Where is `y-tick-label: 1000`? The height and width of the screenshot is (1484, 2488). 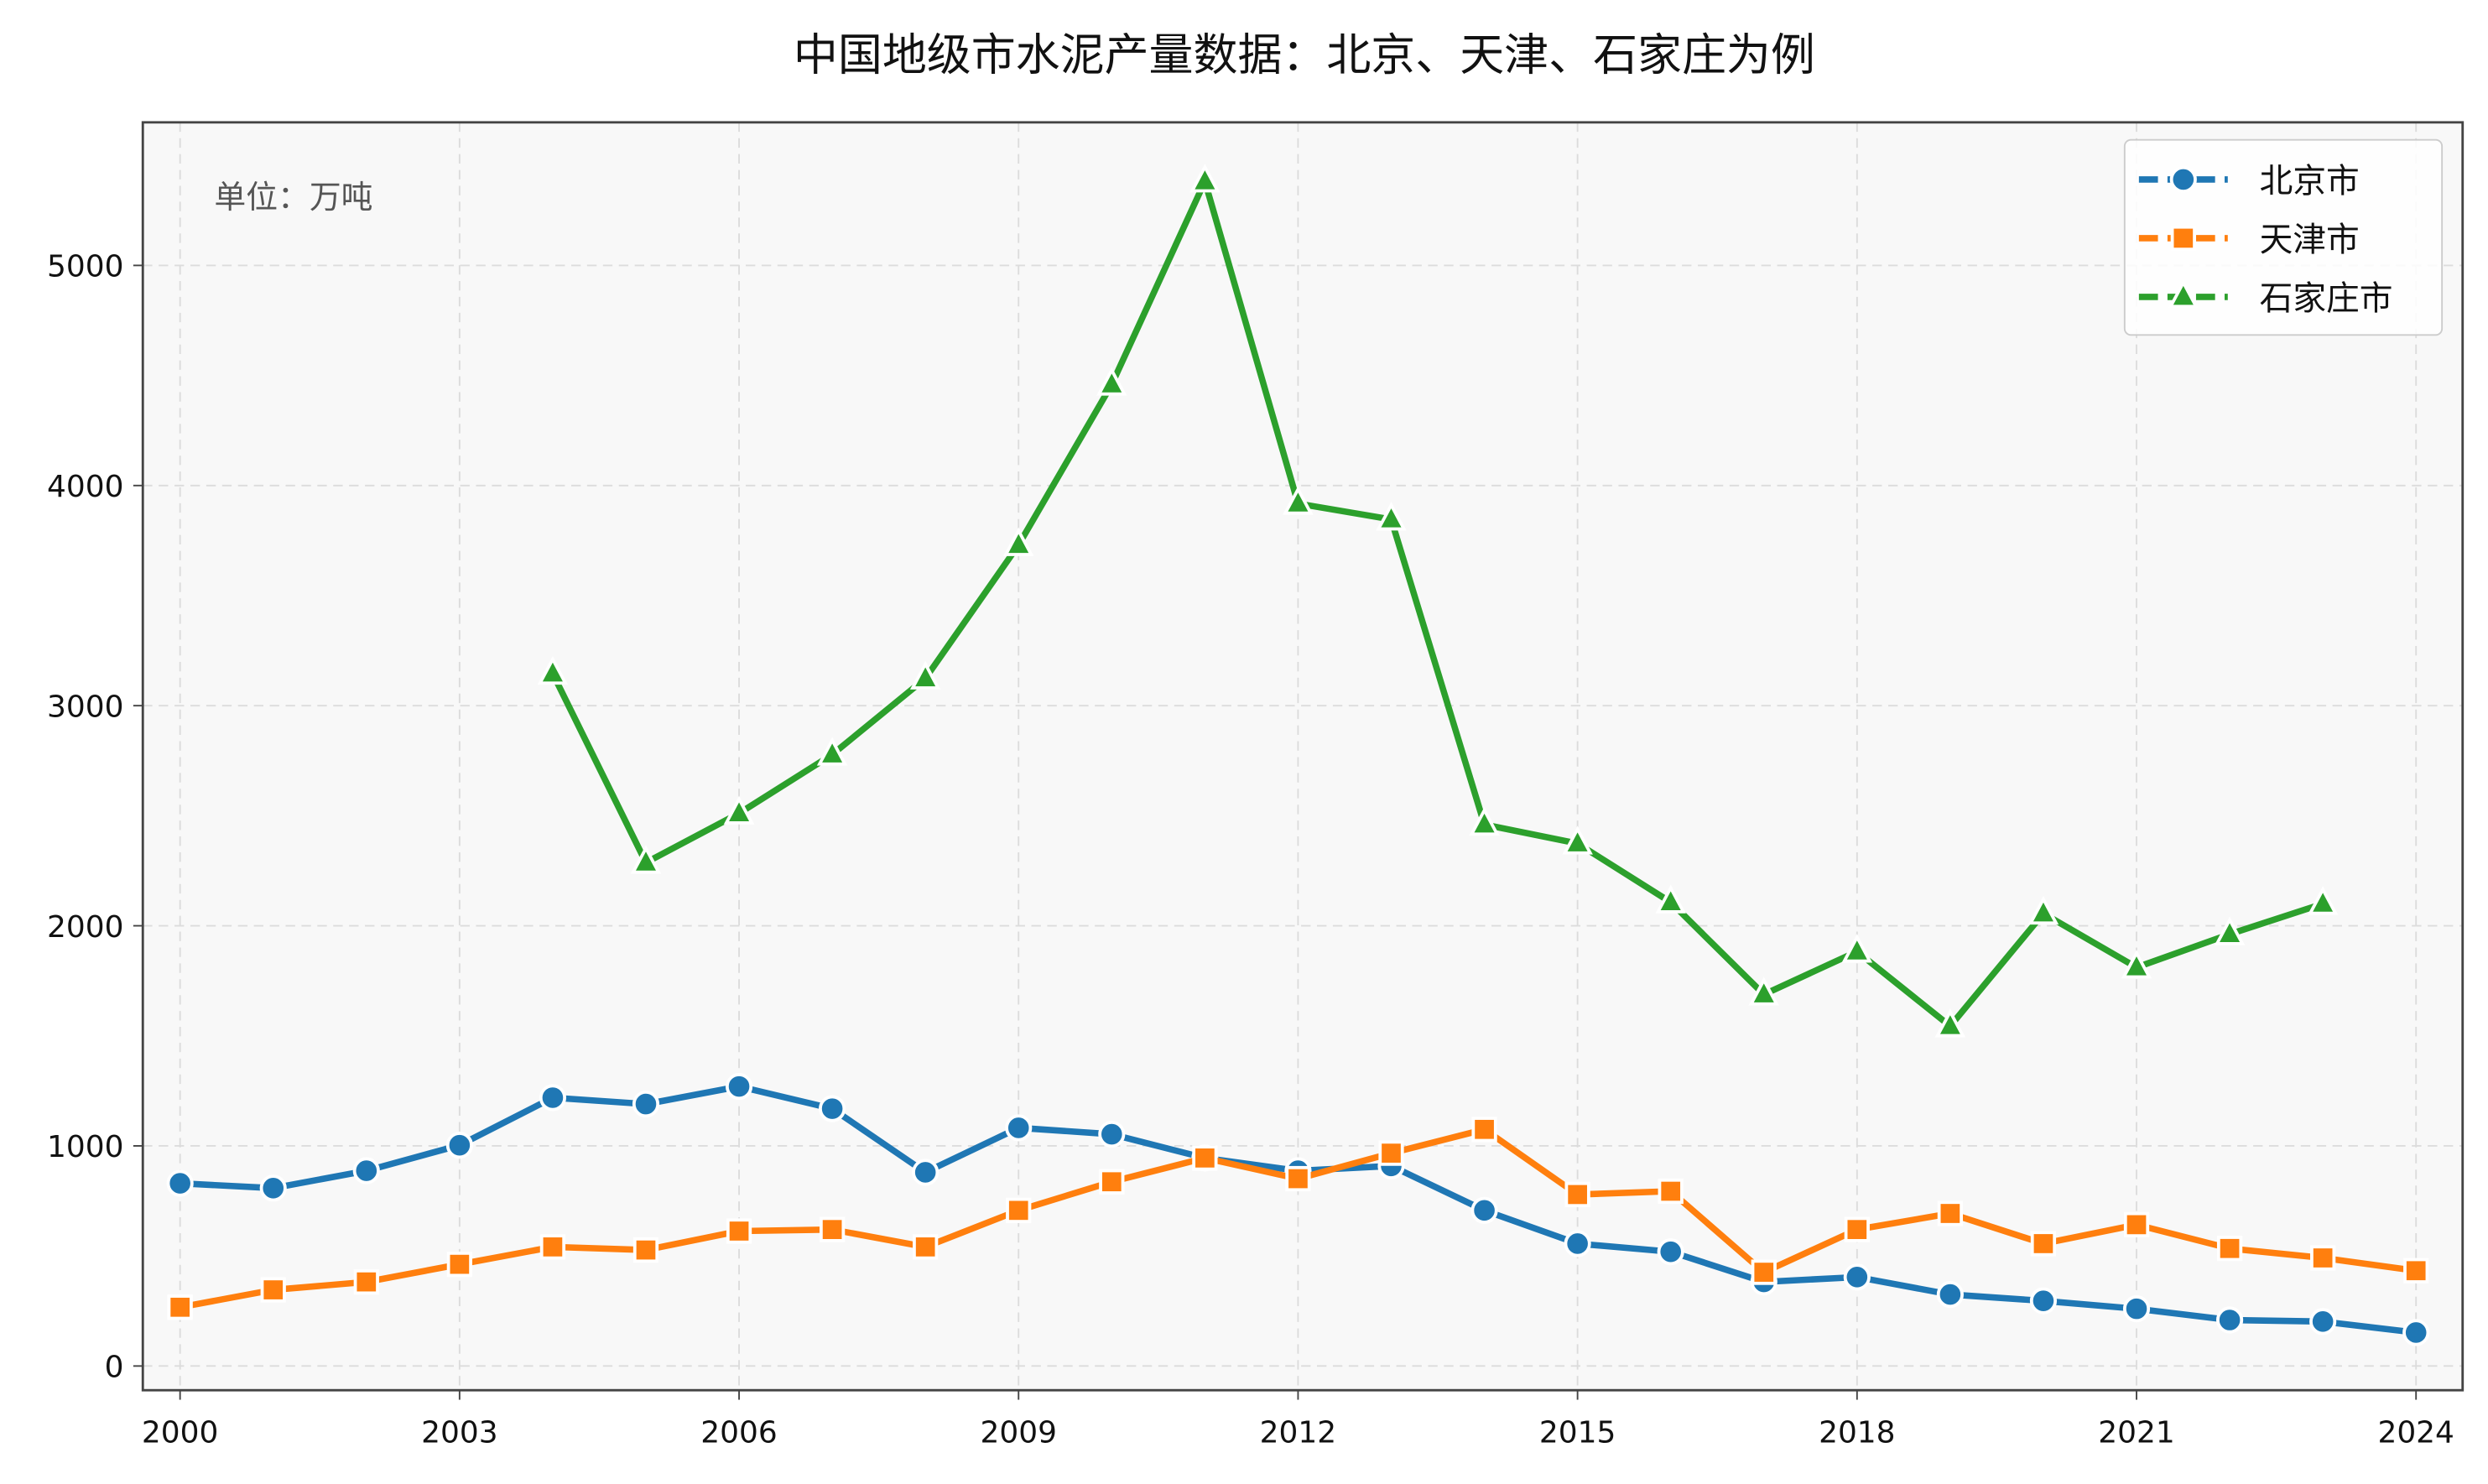 y-tick-label: 1000 is located at coordinates (85, 1147).